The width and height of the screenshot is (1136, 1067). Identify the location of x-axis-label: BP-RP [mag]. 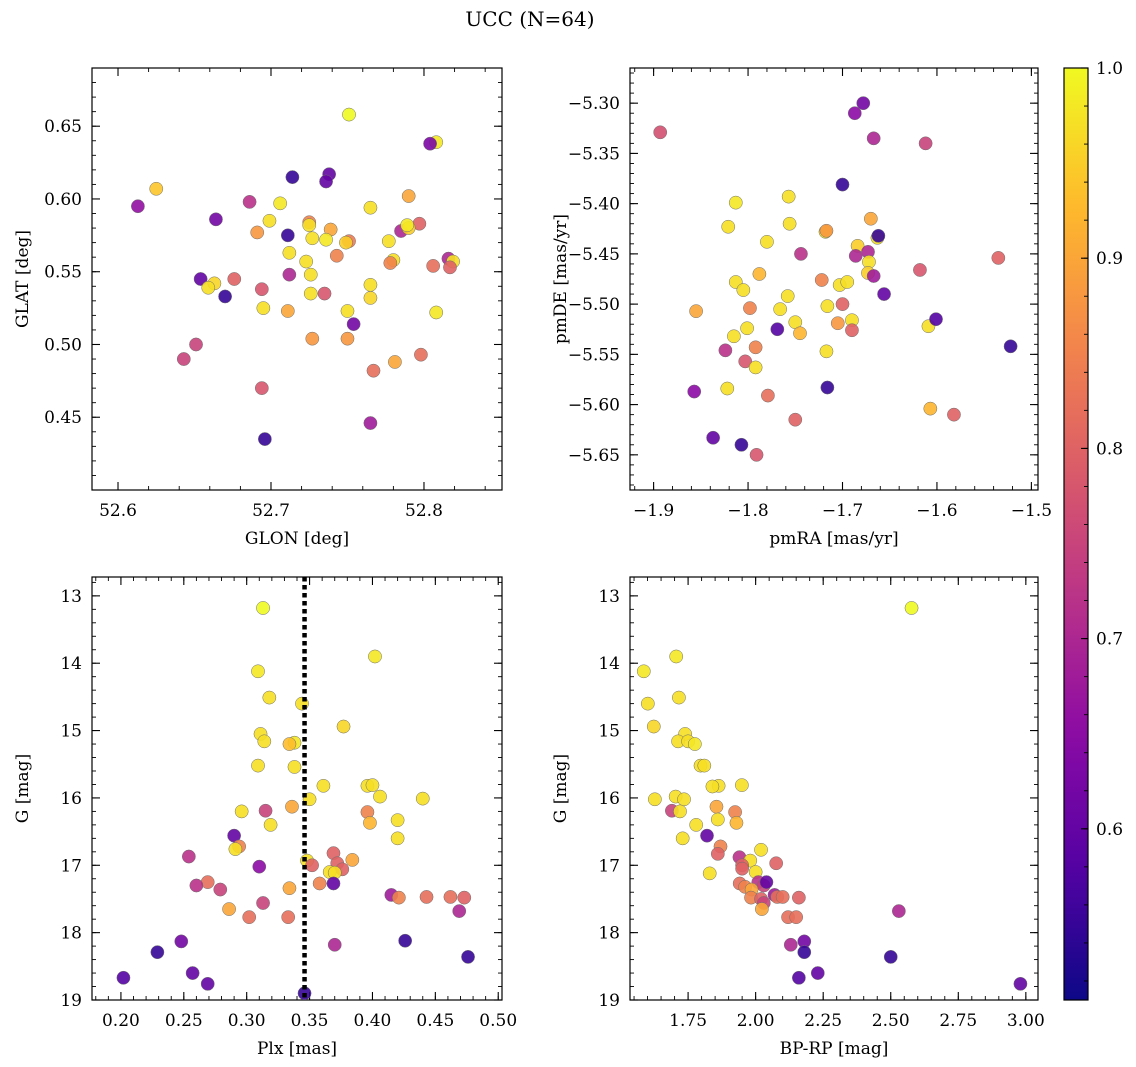
(834, 1049).